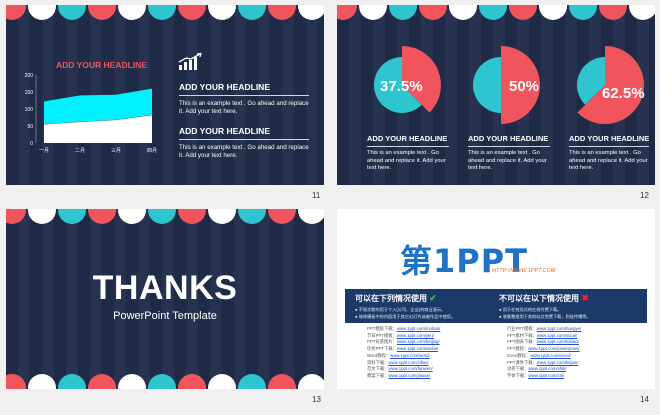 This screenshot has width=660, height=415. What do you see at coordinates (410, 369) in the screenshot?
I see `link-url: www.1ppt.com/fanwen/` at bounding box center [410, 369].